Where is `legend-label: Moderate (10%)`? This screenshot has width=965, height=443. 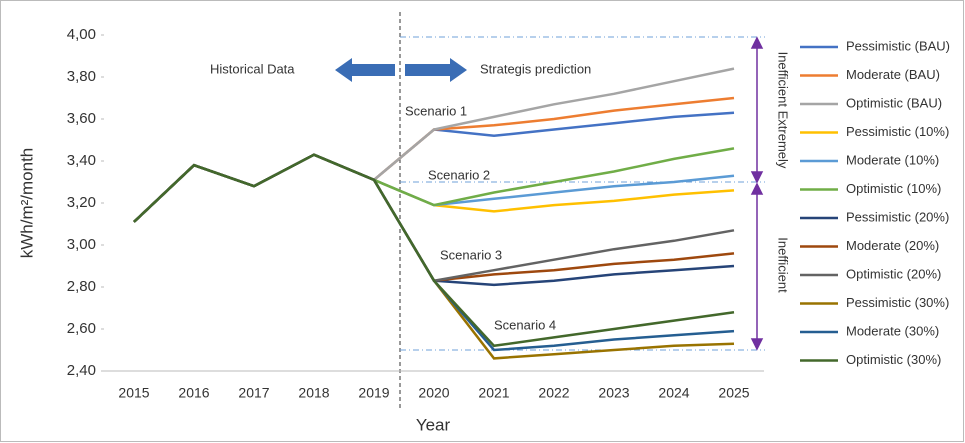
legend-label: Moderate (10%) is located at coordinates (892, 159).